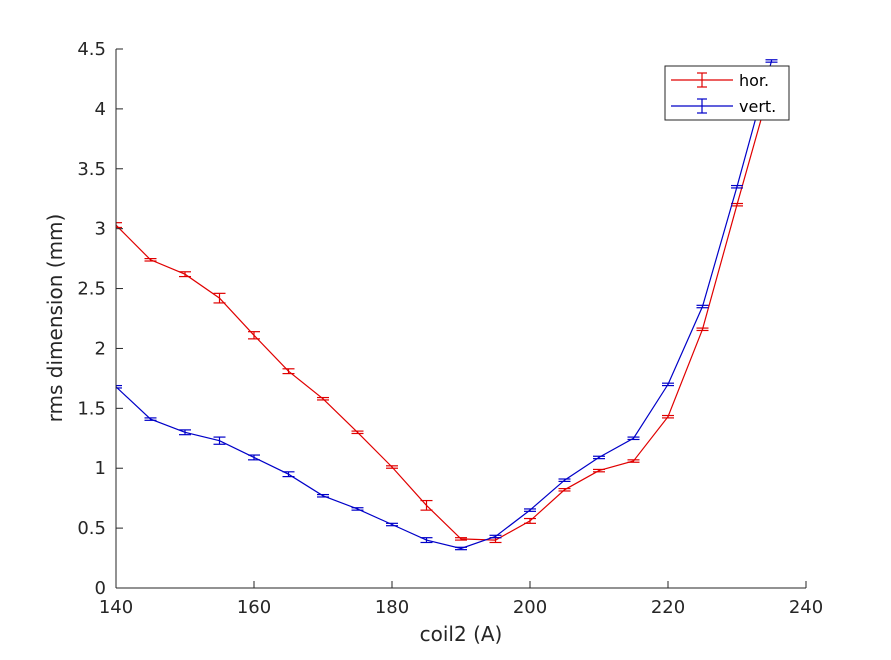  Describe the element at coordinates (91, 49) in the screenshot. I see `y-tick-label: 4.5` at that location.